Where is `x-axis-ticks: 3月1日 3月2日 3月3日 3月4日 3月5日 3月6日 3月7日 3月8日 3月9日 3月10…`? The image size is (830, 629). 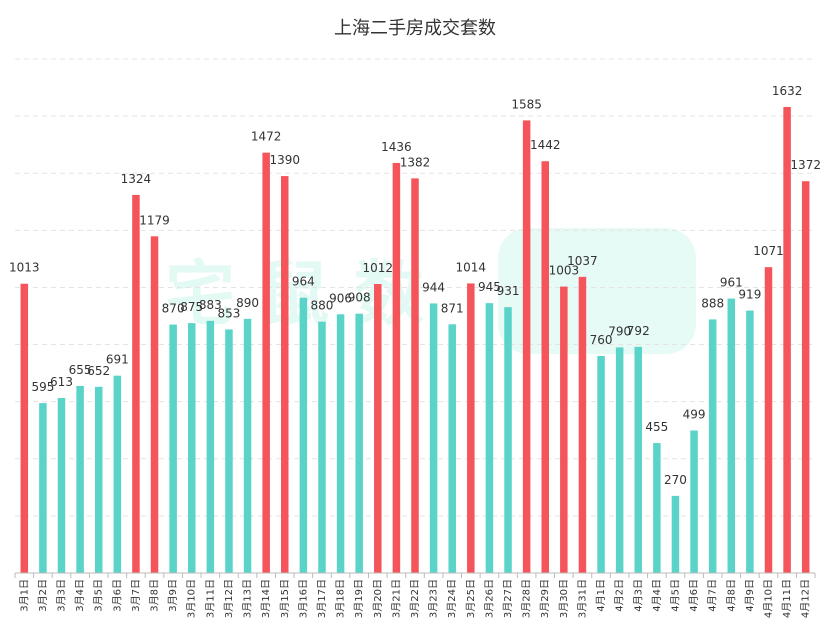
x-axis-ticks: 3月1日 3月2日 3月3日 3月4日 3月5日 3月6日 3月7日 3月8日 3月9日 3月10… is located at coordinates (415, 595).